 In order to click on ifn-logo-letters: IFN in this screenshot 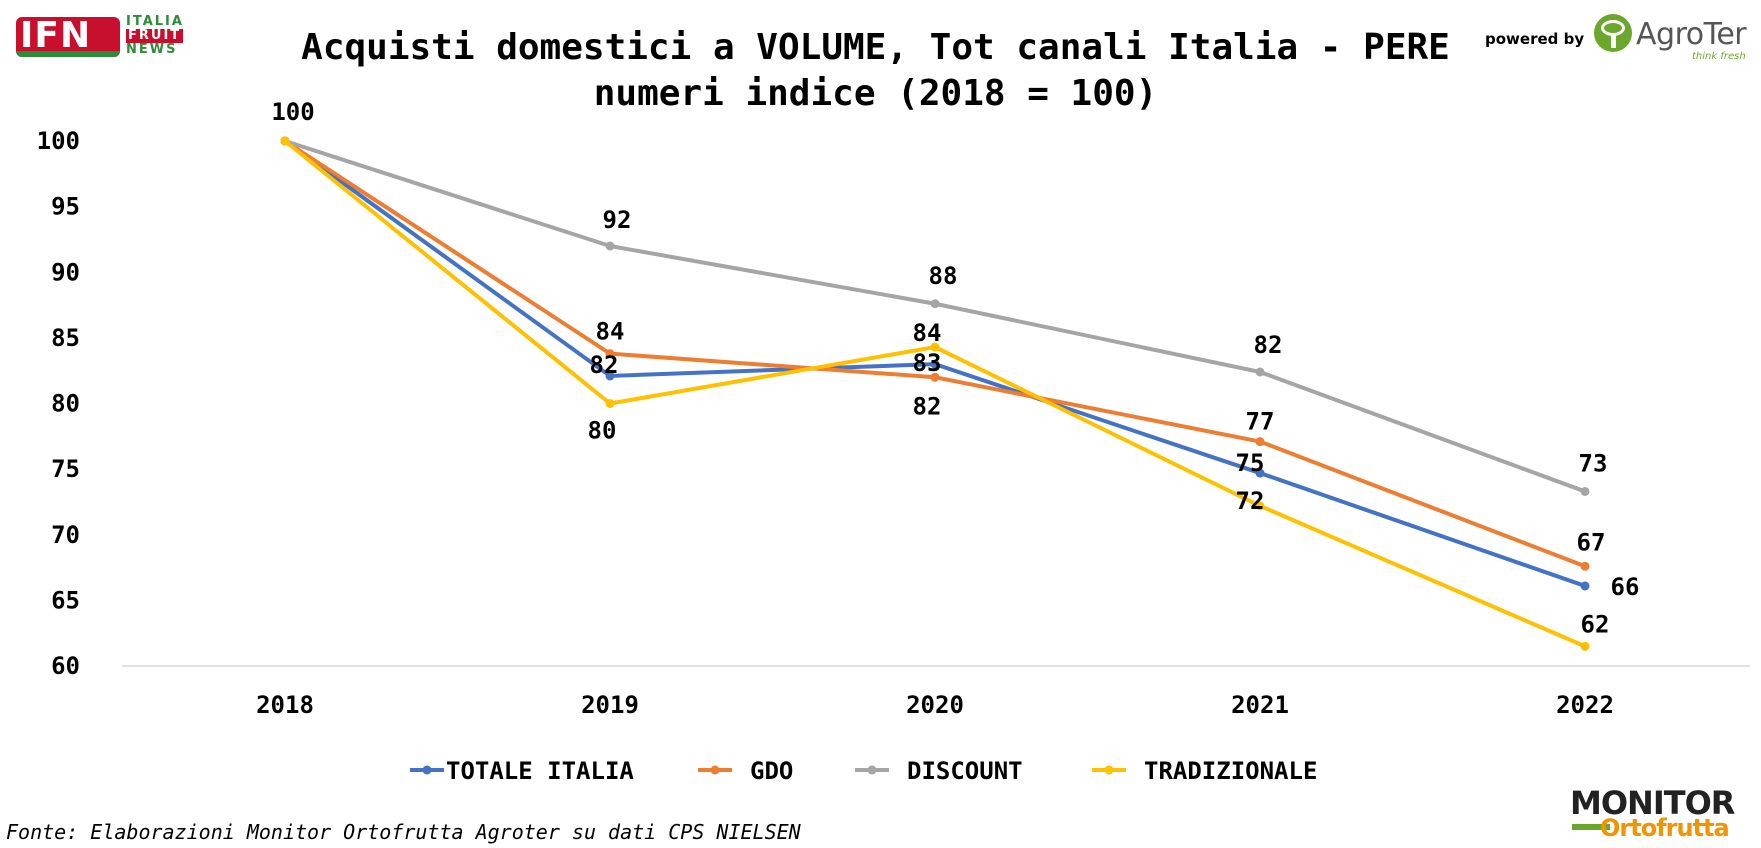, I will do `click(56, 36)`.